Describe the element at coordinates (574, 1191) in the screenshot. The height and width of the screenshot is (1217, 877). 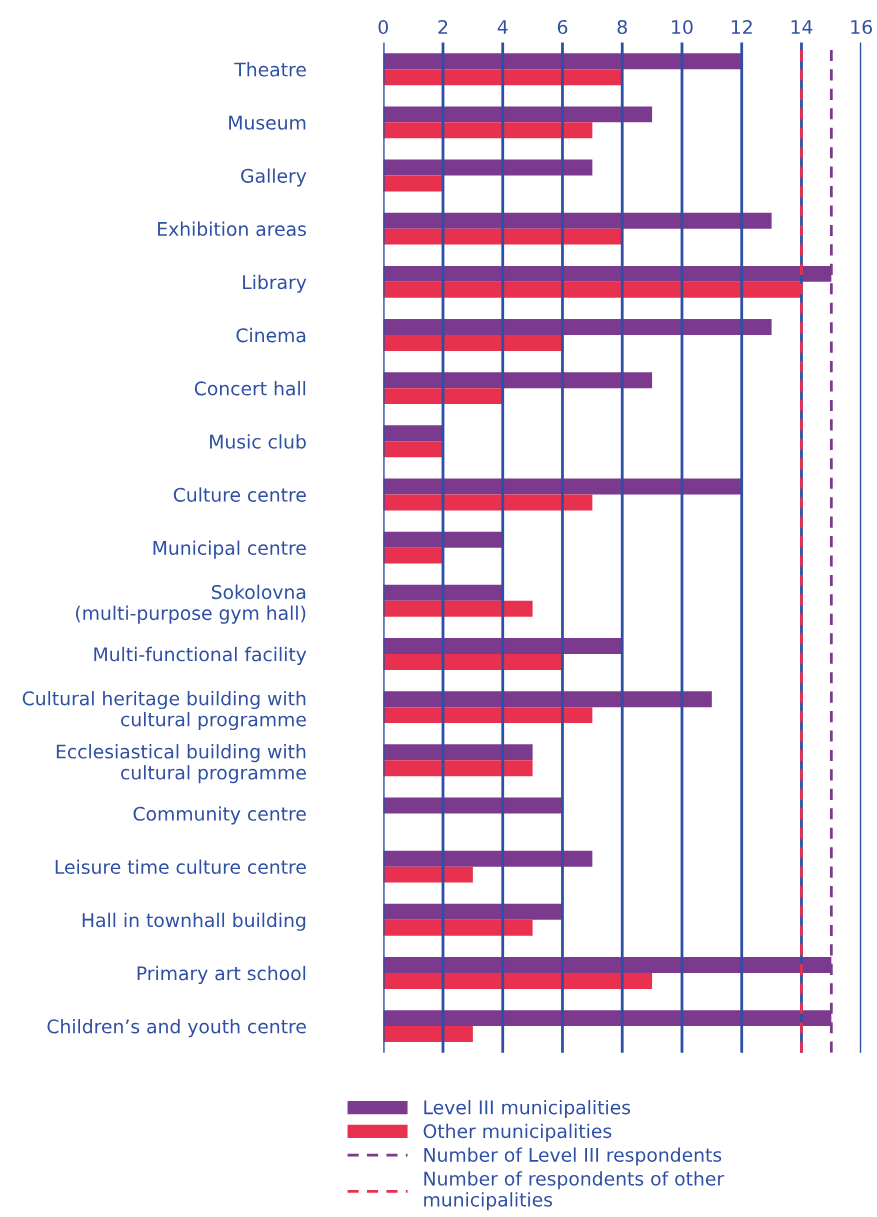
I see `legend-label: Number of respondents of other municipalities` at that location.